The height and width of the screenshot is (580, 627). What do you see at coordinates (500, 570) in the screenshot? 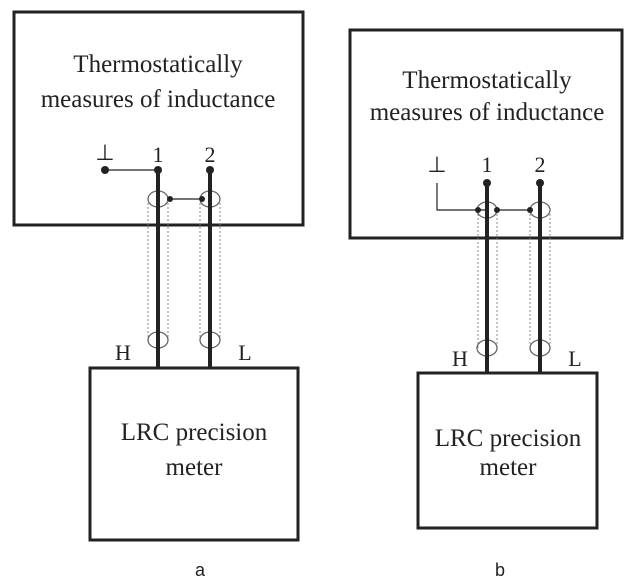
I see `caption: b` at bounding box center [500, 570].